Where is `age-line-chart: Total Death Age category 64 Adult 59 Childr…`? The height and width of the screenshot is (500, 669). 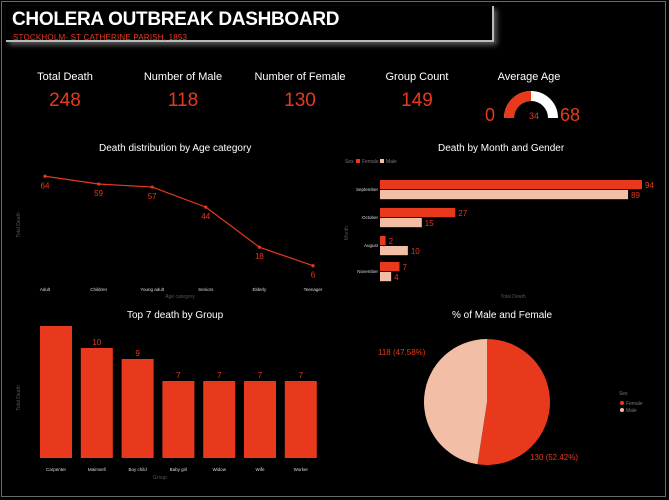
age-line-chart: Total Death Age category 64 Adult 59 Childr… is located at coordinates (167, 230).